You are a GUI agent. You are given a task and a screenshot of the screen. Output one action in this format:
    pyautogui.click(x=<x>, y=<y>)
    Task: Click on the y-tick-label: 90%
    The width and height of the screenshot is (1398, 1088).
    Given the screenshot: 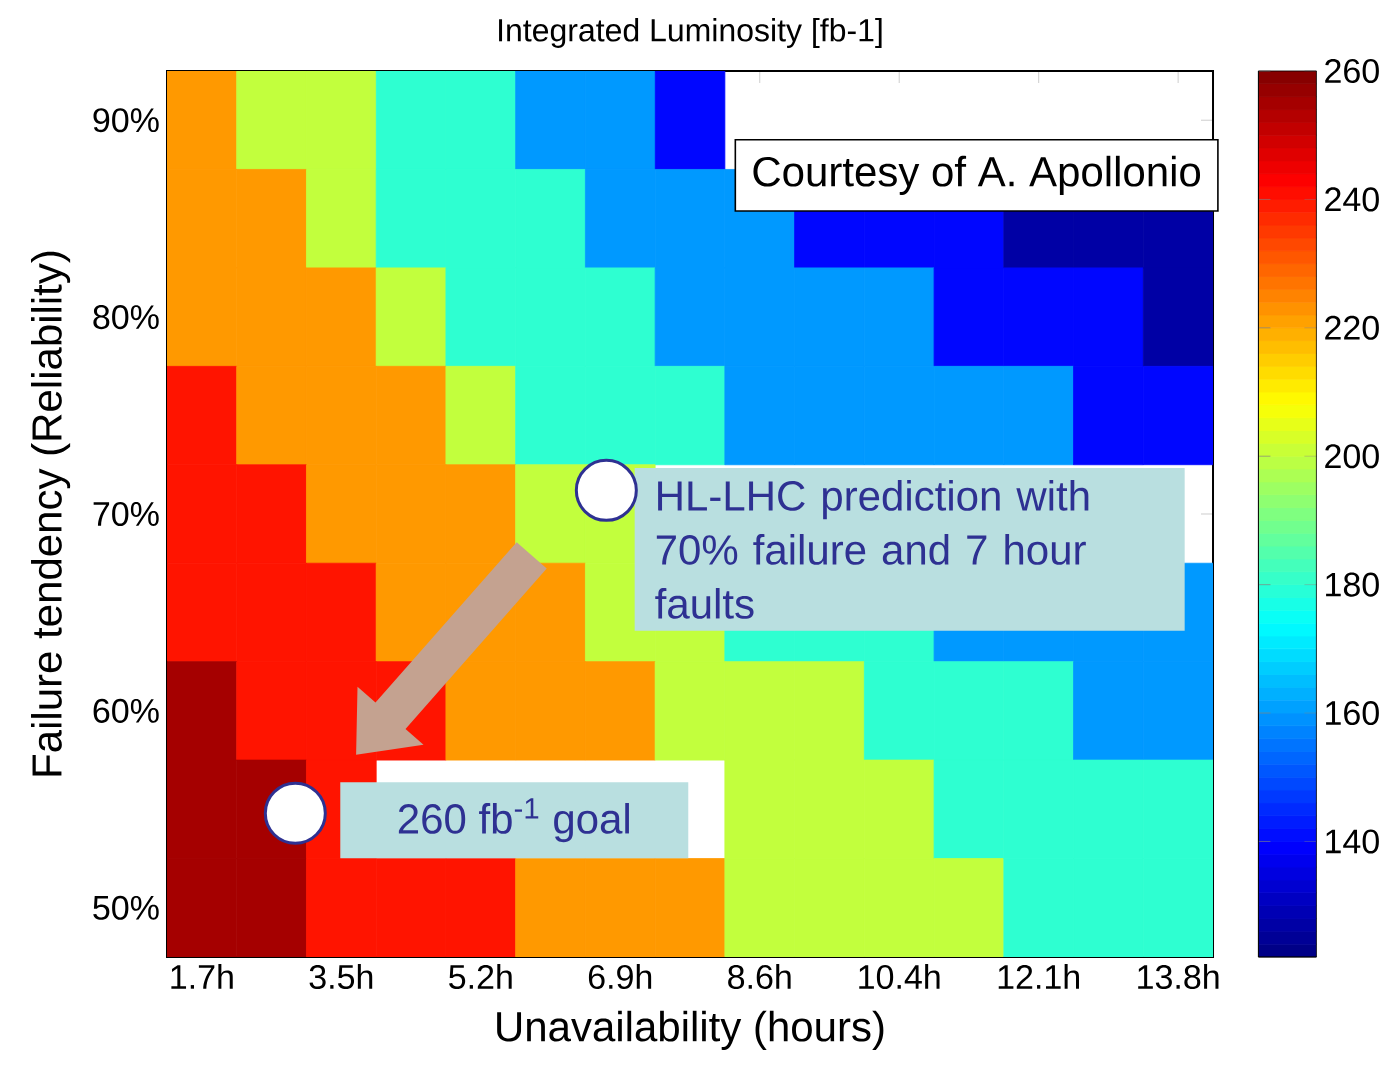 What is the action you would take?
    pyautogui.click(x=126, y=120)
    